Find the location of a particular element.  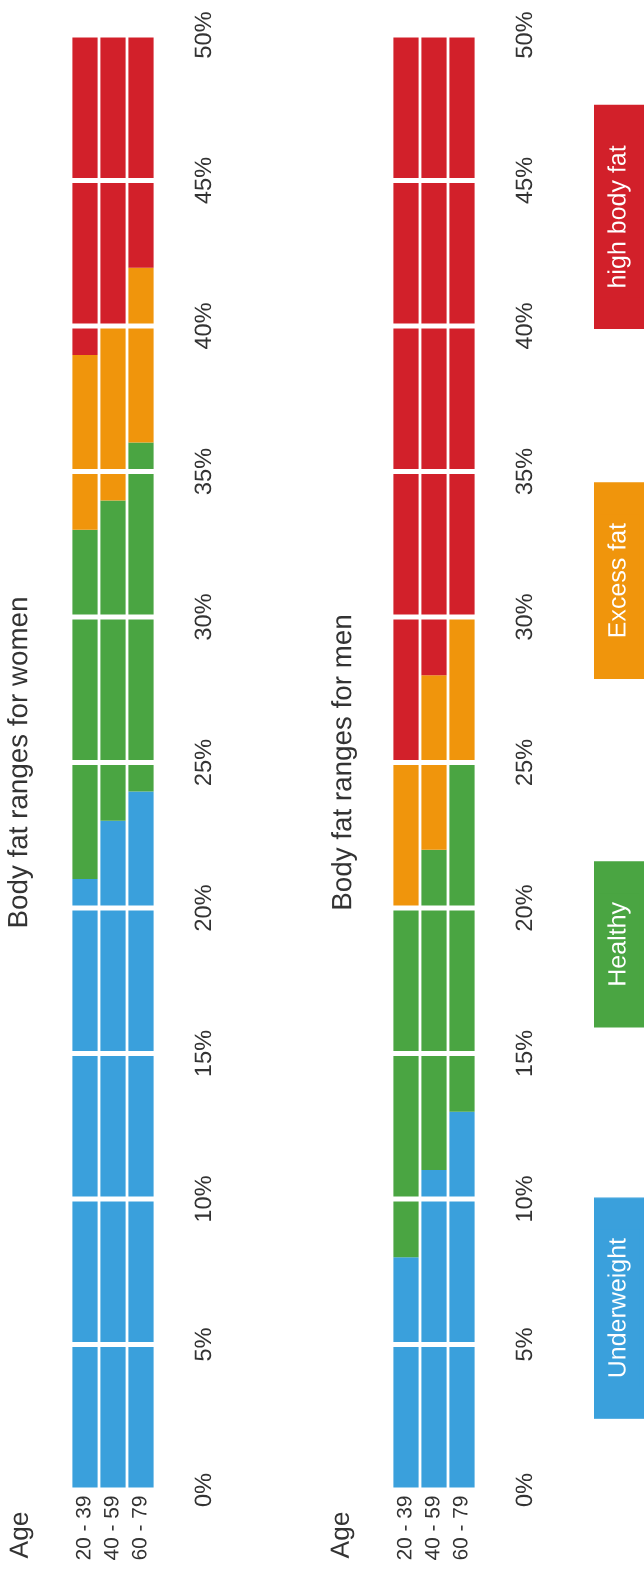

text: Body fat ranges for women is located at coordinates (20, 762).